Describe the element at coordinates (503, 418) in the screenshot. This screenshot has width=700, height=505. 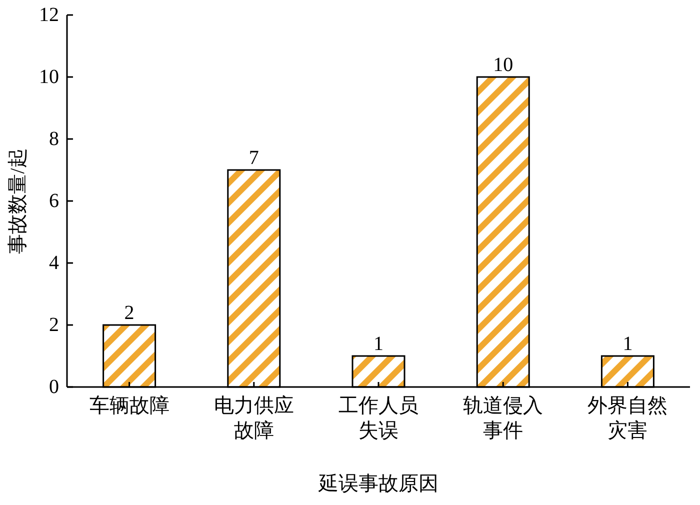
I see `x-tick-label: 轨道侵入事件` at that location.